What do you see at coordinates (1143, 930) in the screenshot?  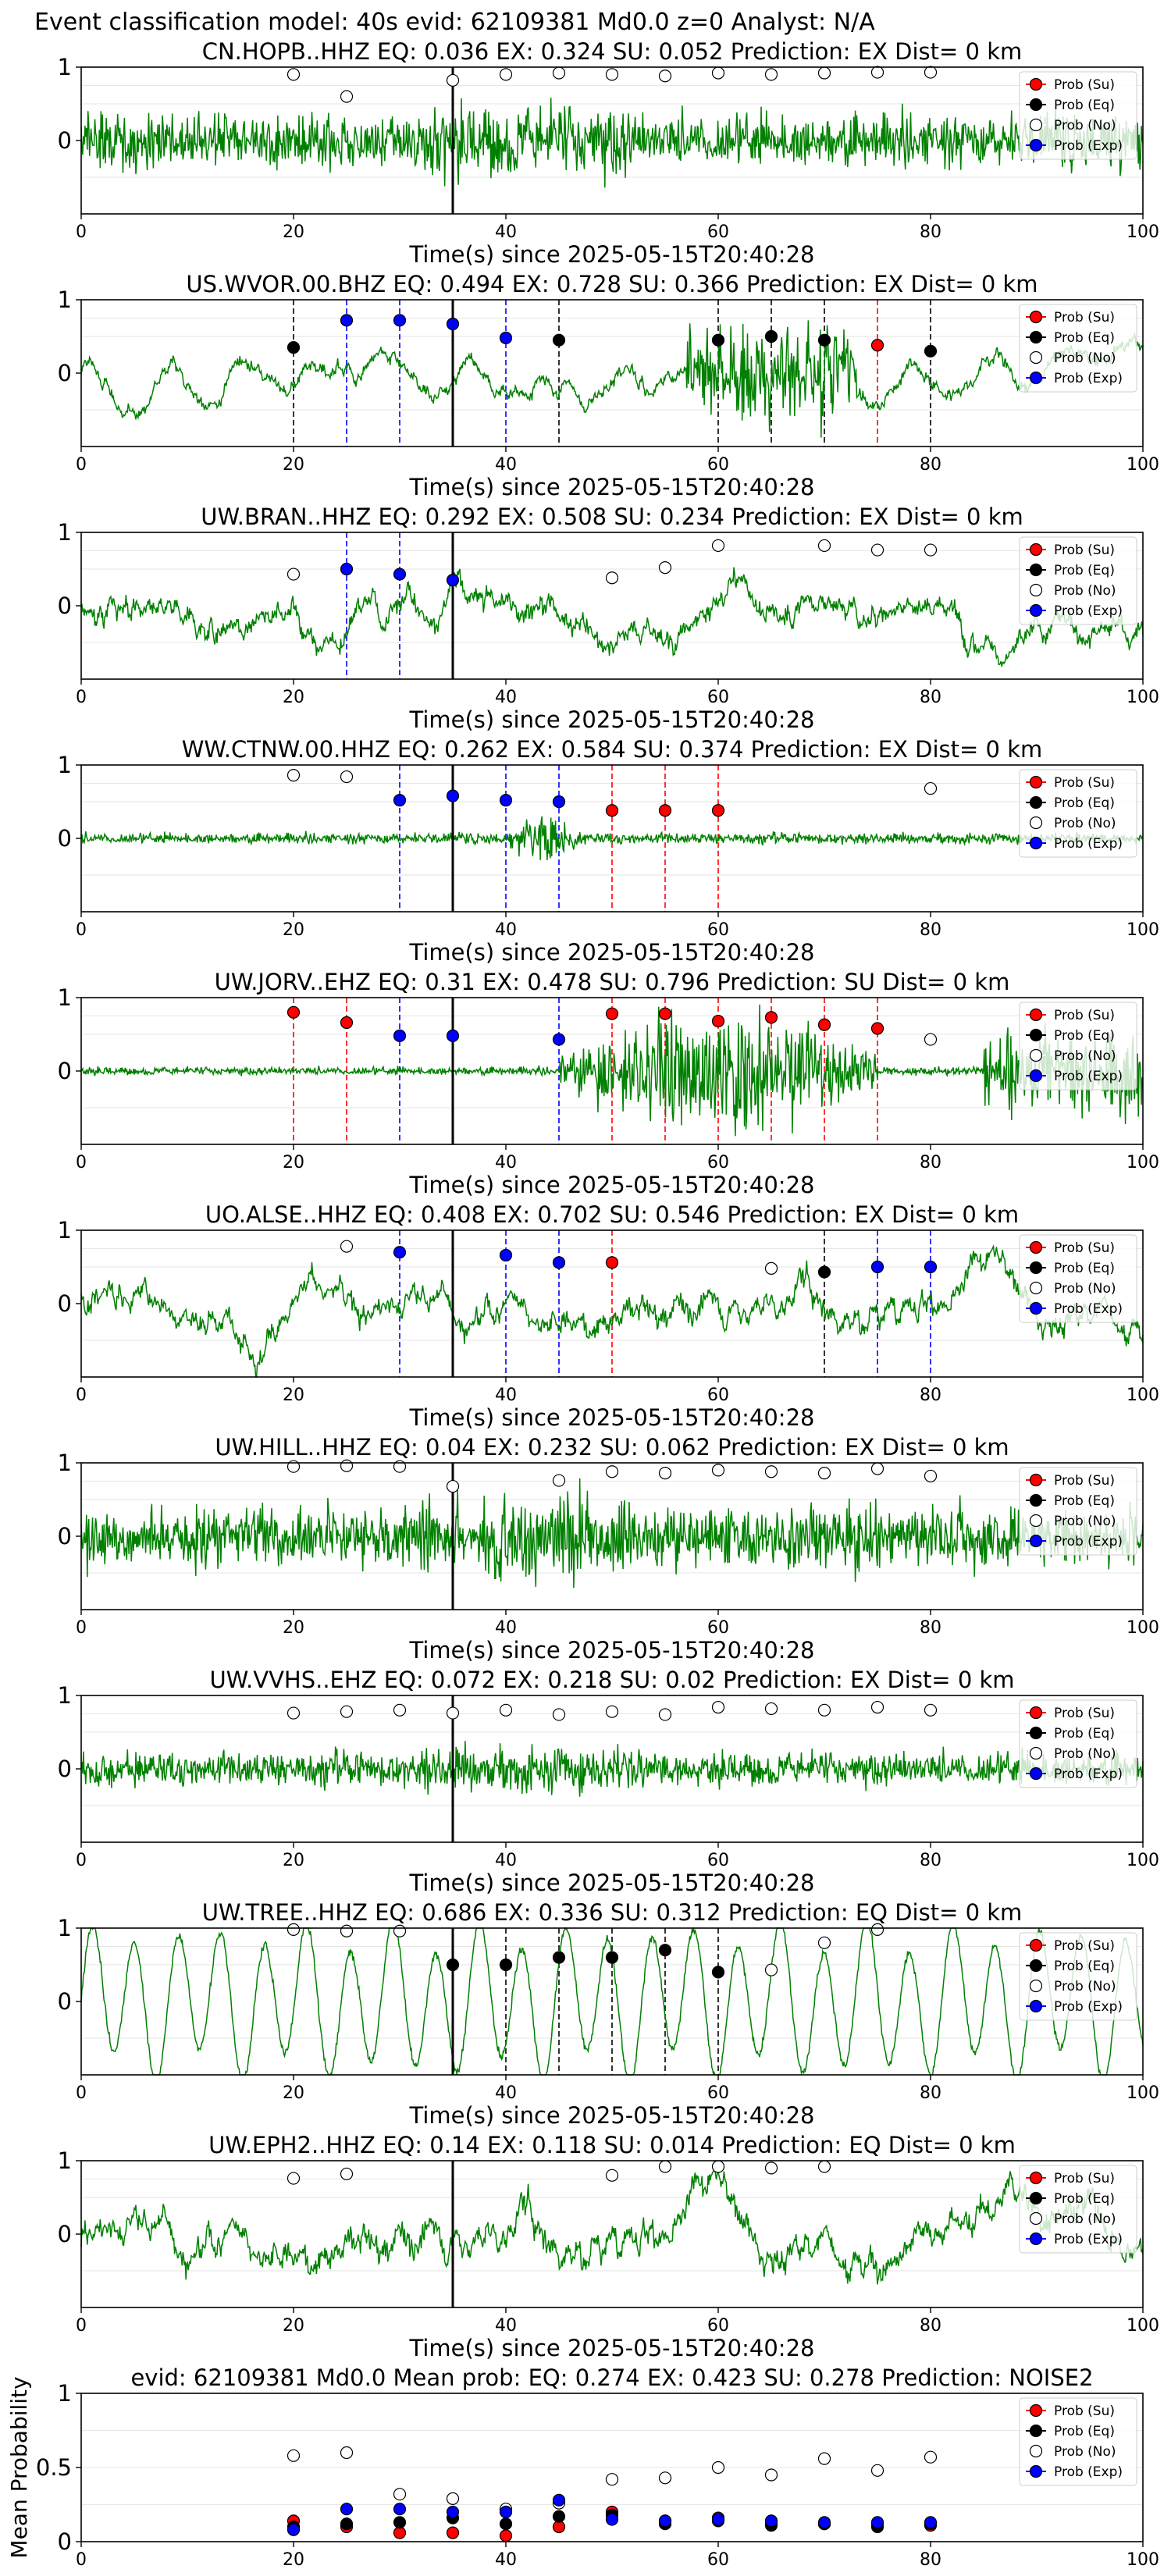 I see `x-tick-label: 100` at bounding box center [1143, 930].